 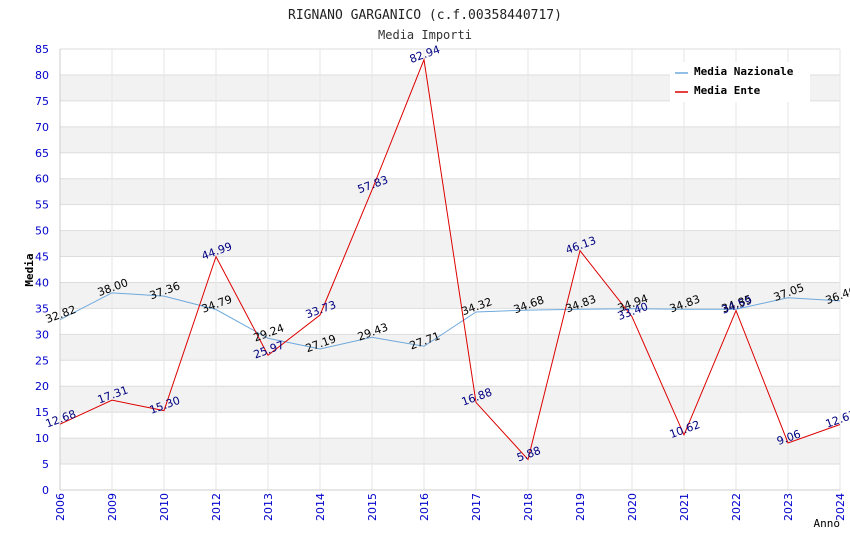 I want to click on x-tick-label: 2013, so click(x=268, y=507).